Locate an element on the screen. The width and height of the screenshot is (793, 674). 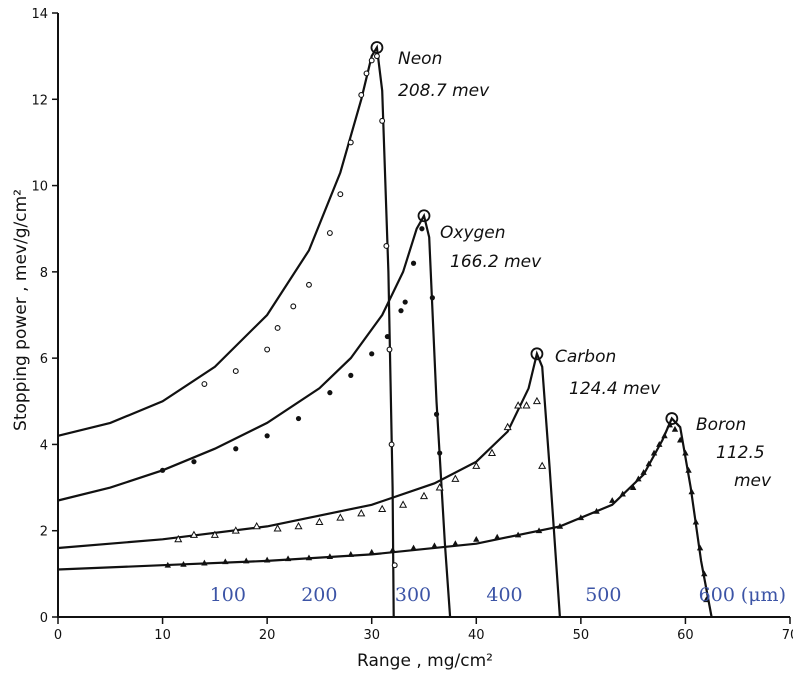
peak-marker-neon is located at coordinates (377, 47).